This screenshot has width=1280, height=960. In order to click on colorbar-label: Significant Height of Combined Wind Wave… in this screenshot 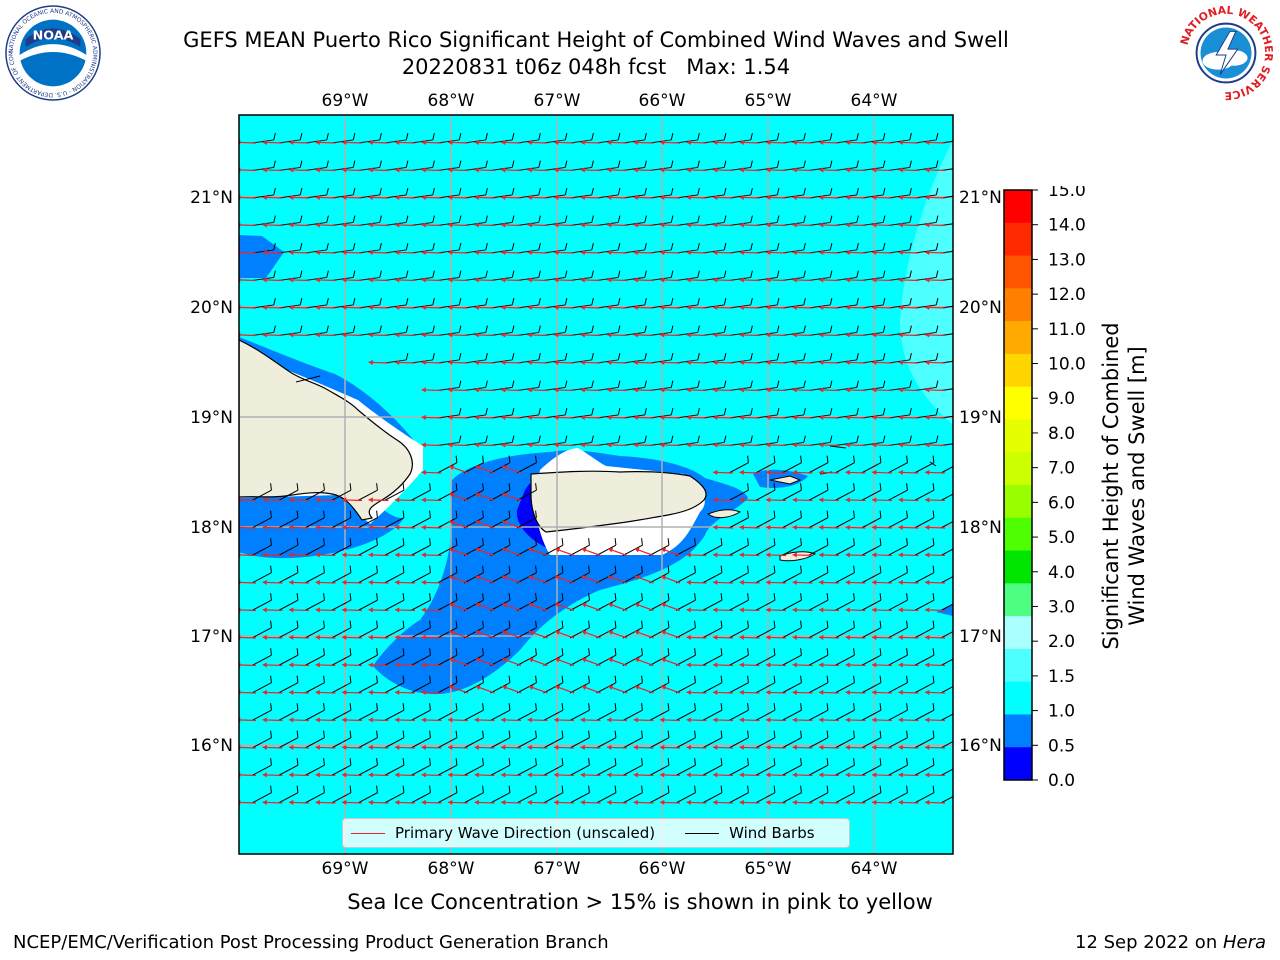, I will do `click(1124, 486)`.